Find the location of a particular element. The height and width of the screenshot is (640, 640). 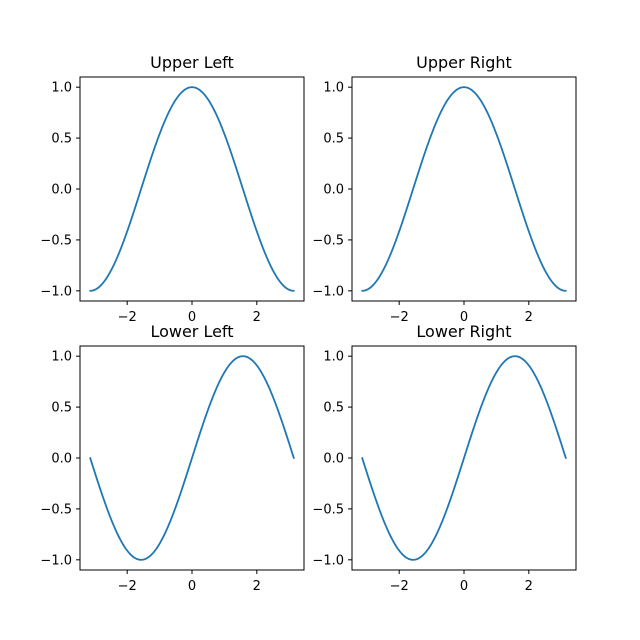

subplot-title: Lower Left is located at coordinates (191, 331).